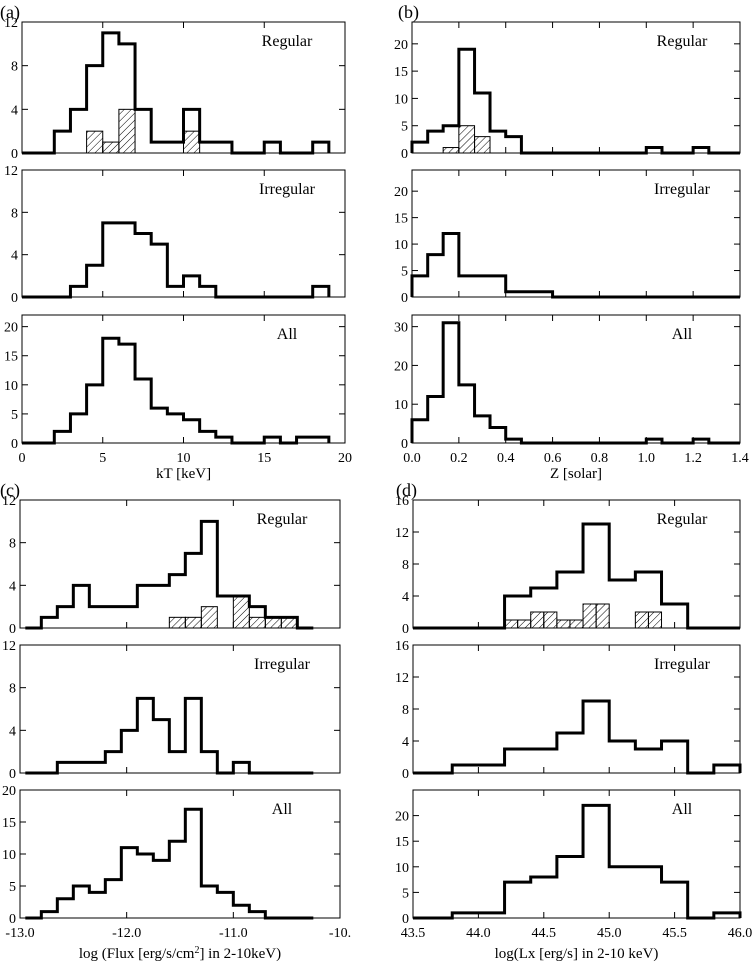 This screenshot has height=963, width=754. Describe the element at coordinates (233, 933) in the screenshot. I see `x-tick-label: -11.0` at that location.